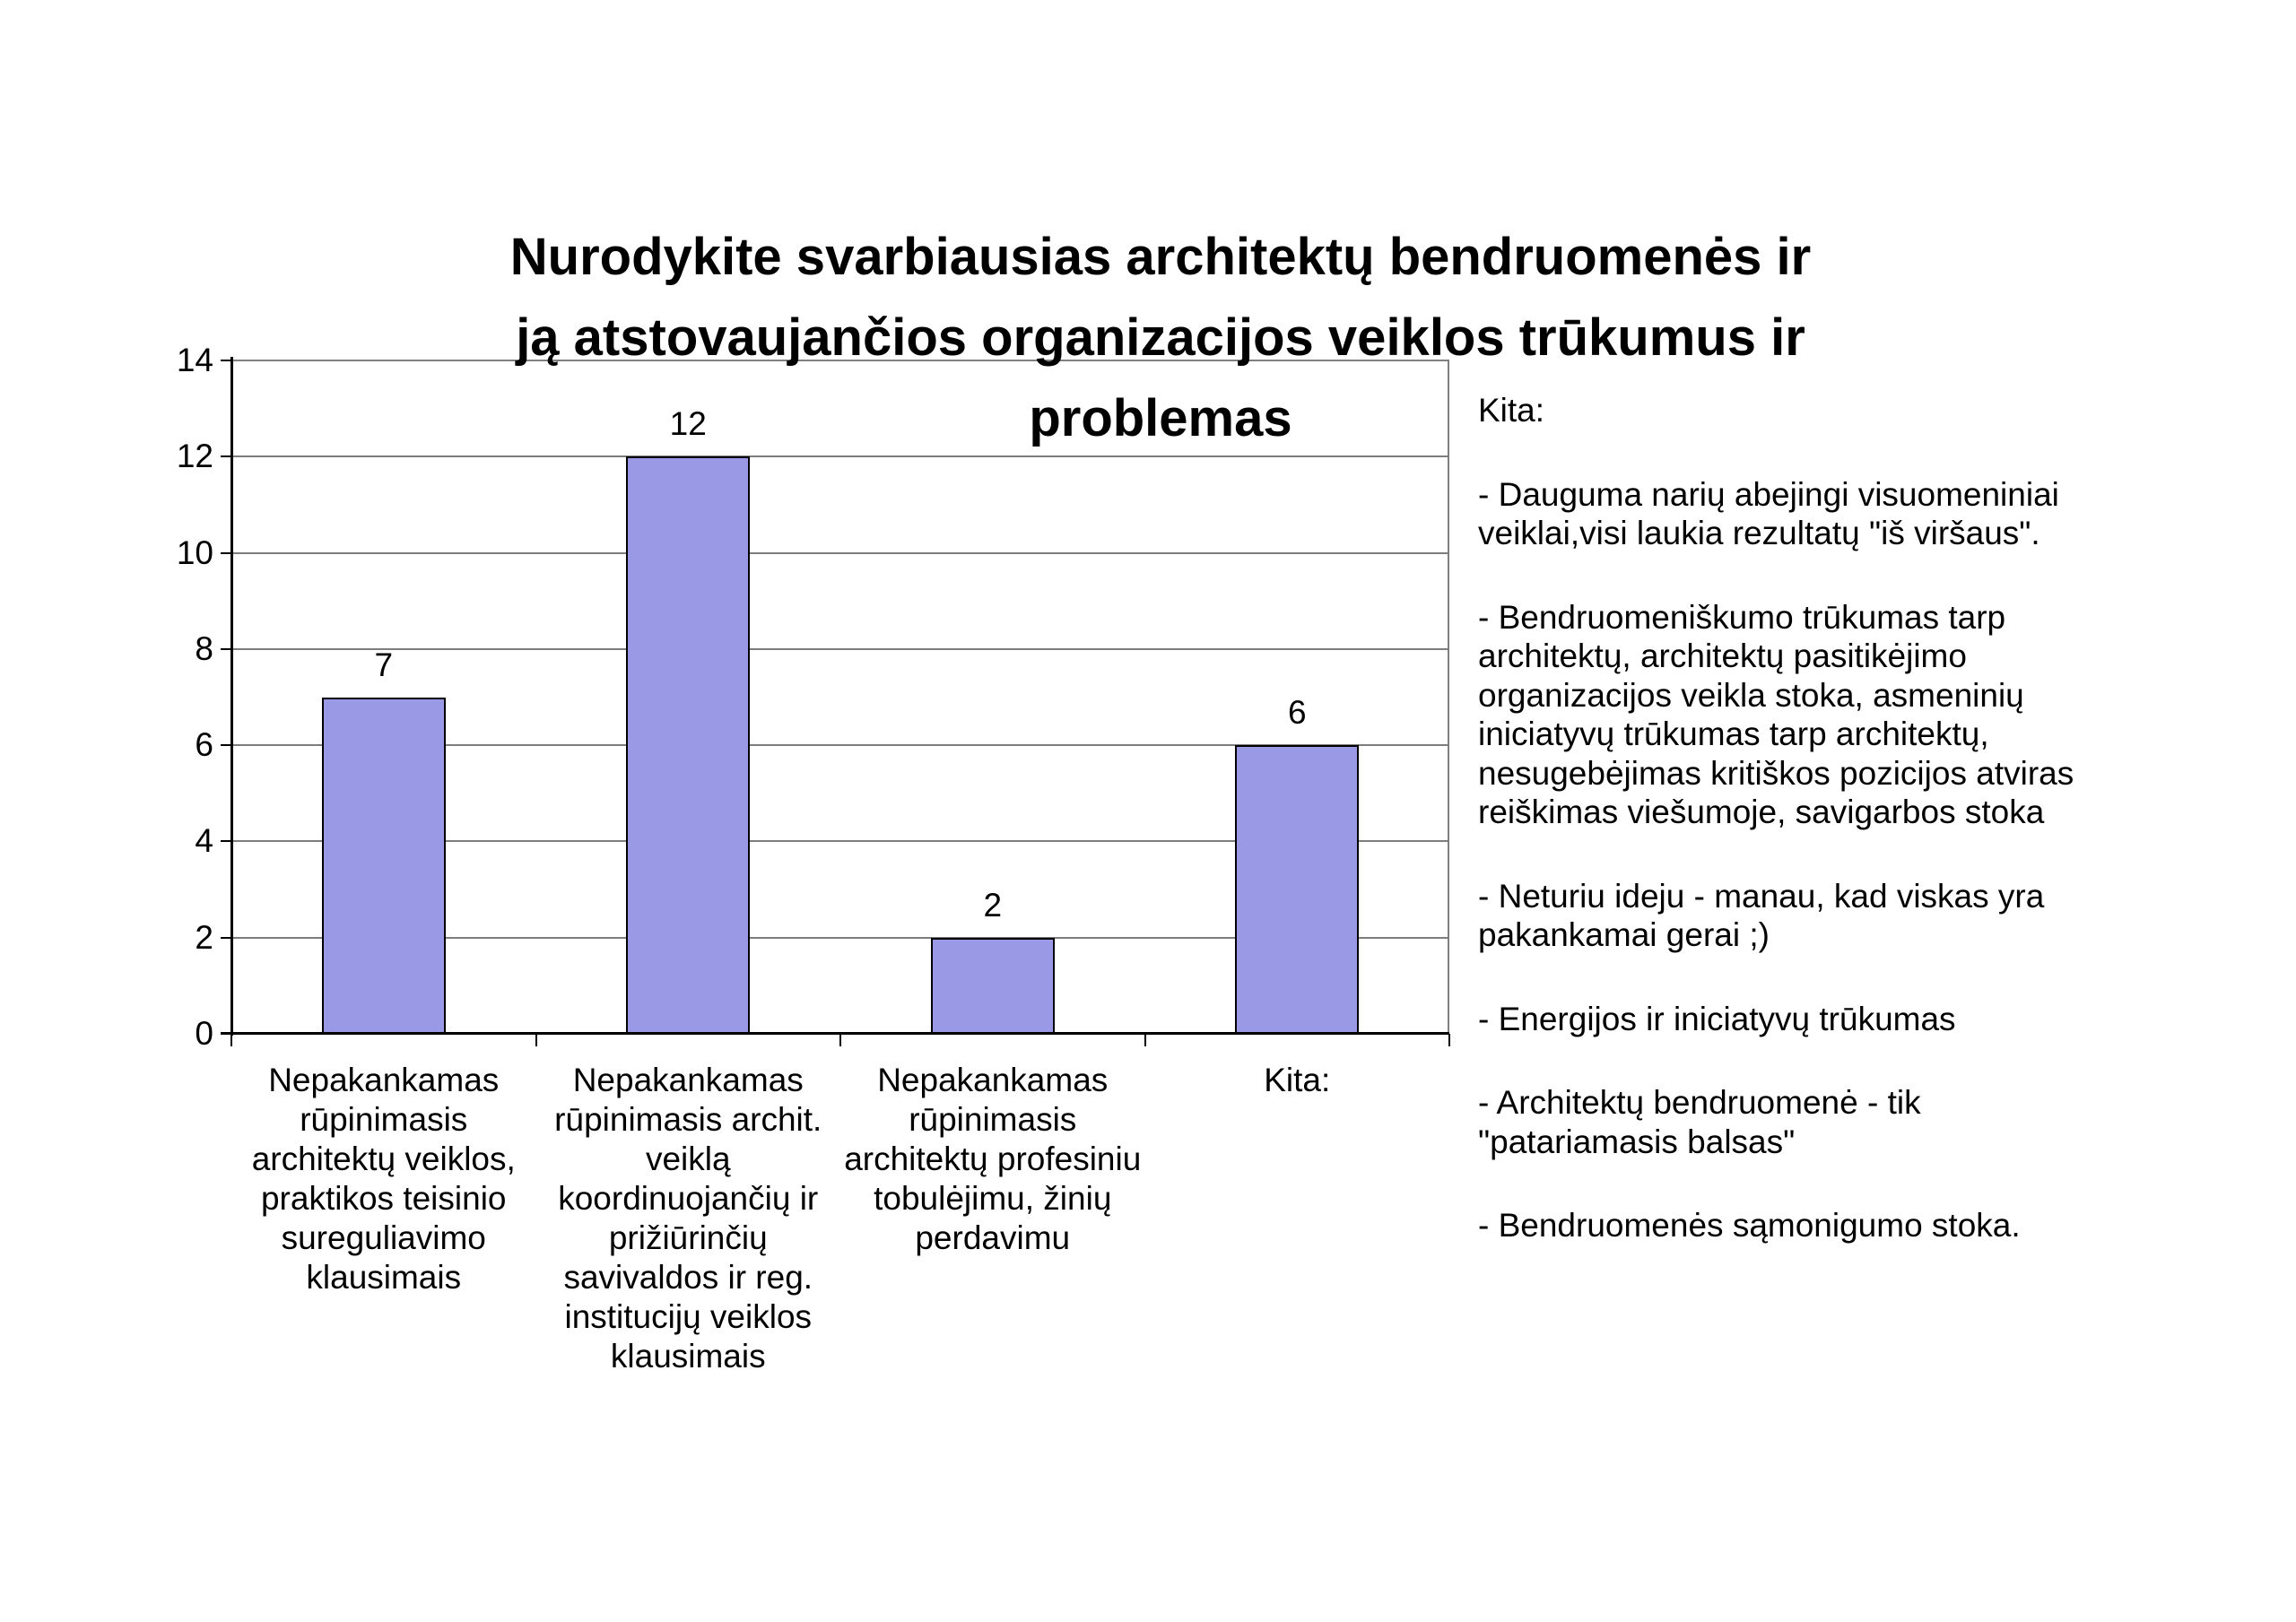  I want to click on bar-value-label-1: 7, so click(384, 664).